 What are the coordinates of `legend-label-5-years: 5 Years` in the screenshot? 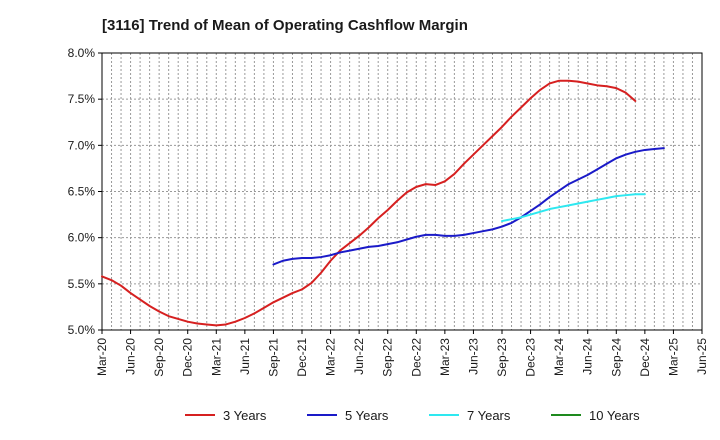 It's located at (367, 415).